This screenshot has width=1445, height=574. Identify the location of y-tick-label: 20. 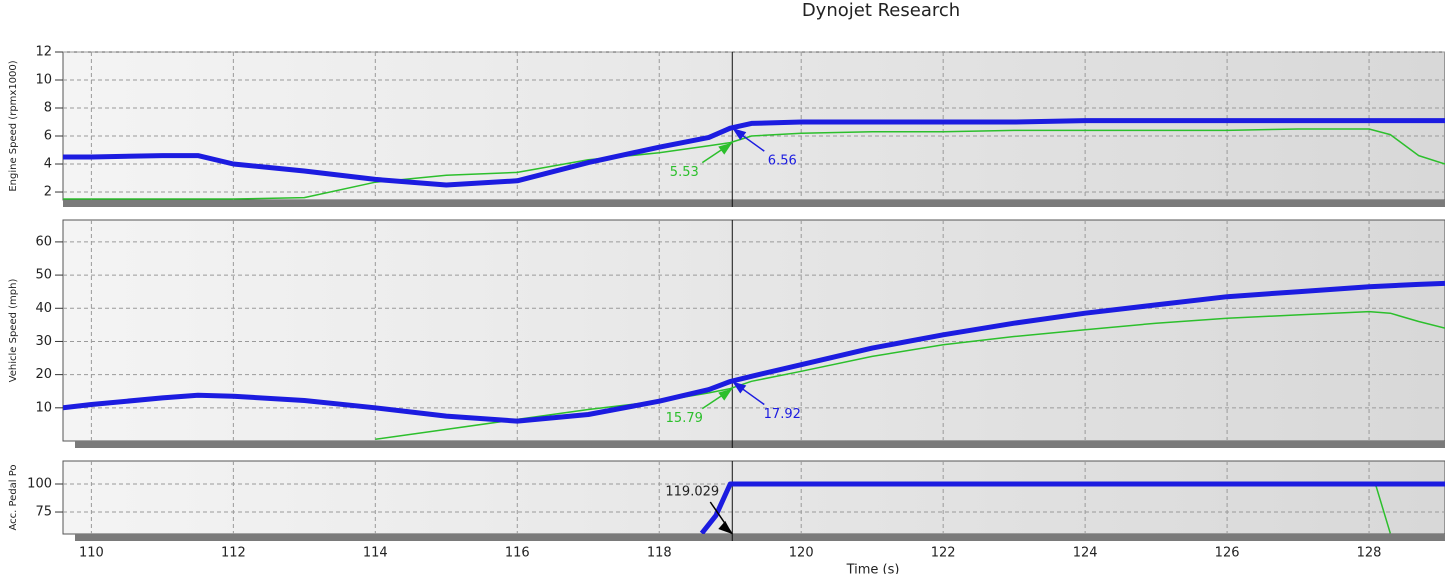
(43, 374).